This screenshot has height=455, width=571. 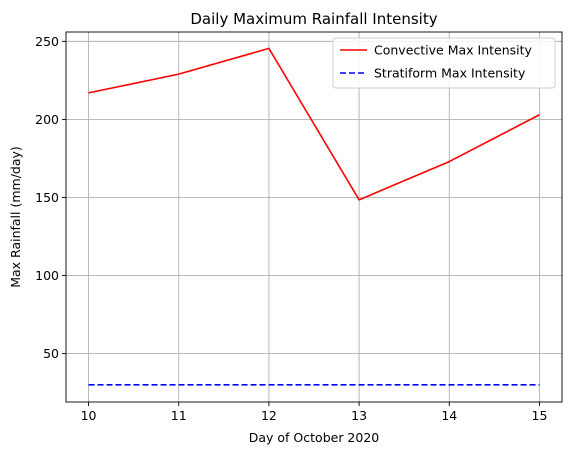 I want to click on y-tick-label: 200, so click(x=47, y=119).